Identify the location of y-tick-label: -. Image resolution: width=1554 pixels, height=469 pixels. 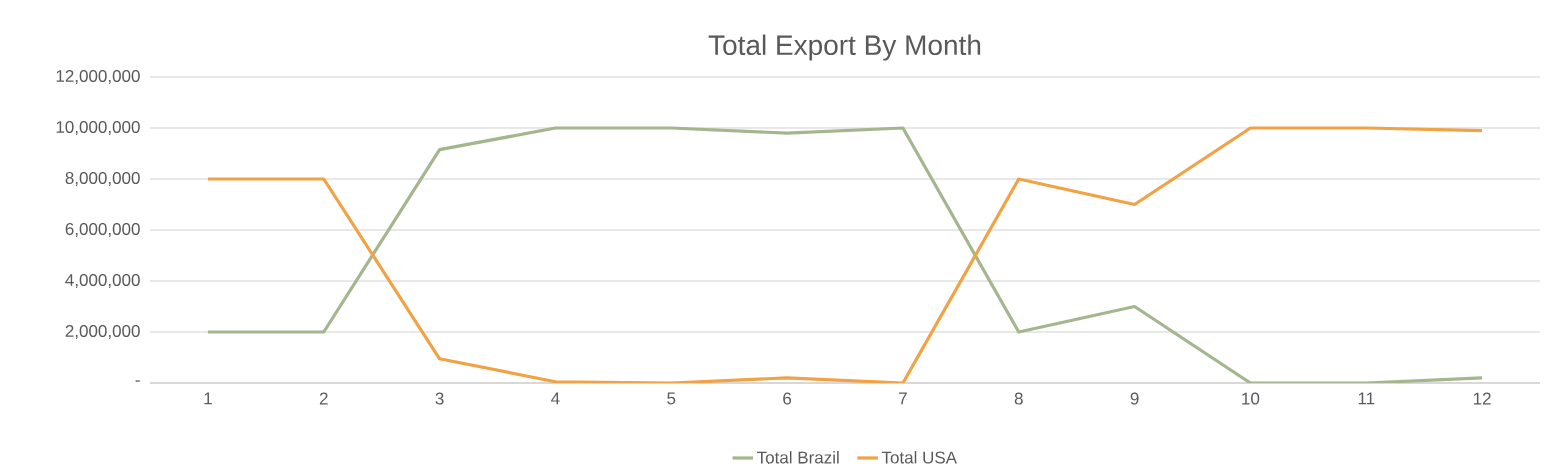
(137, 381).